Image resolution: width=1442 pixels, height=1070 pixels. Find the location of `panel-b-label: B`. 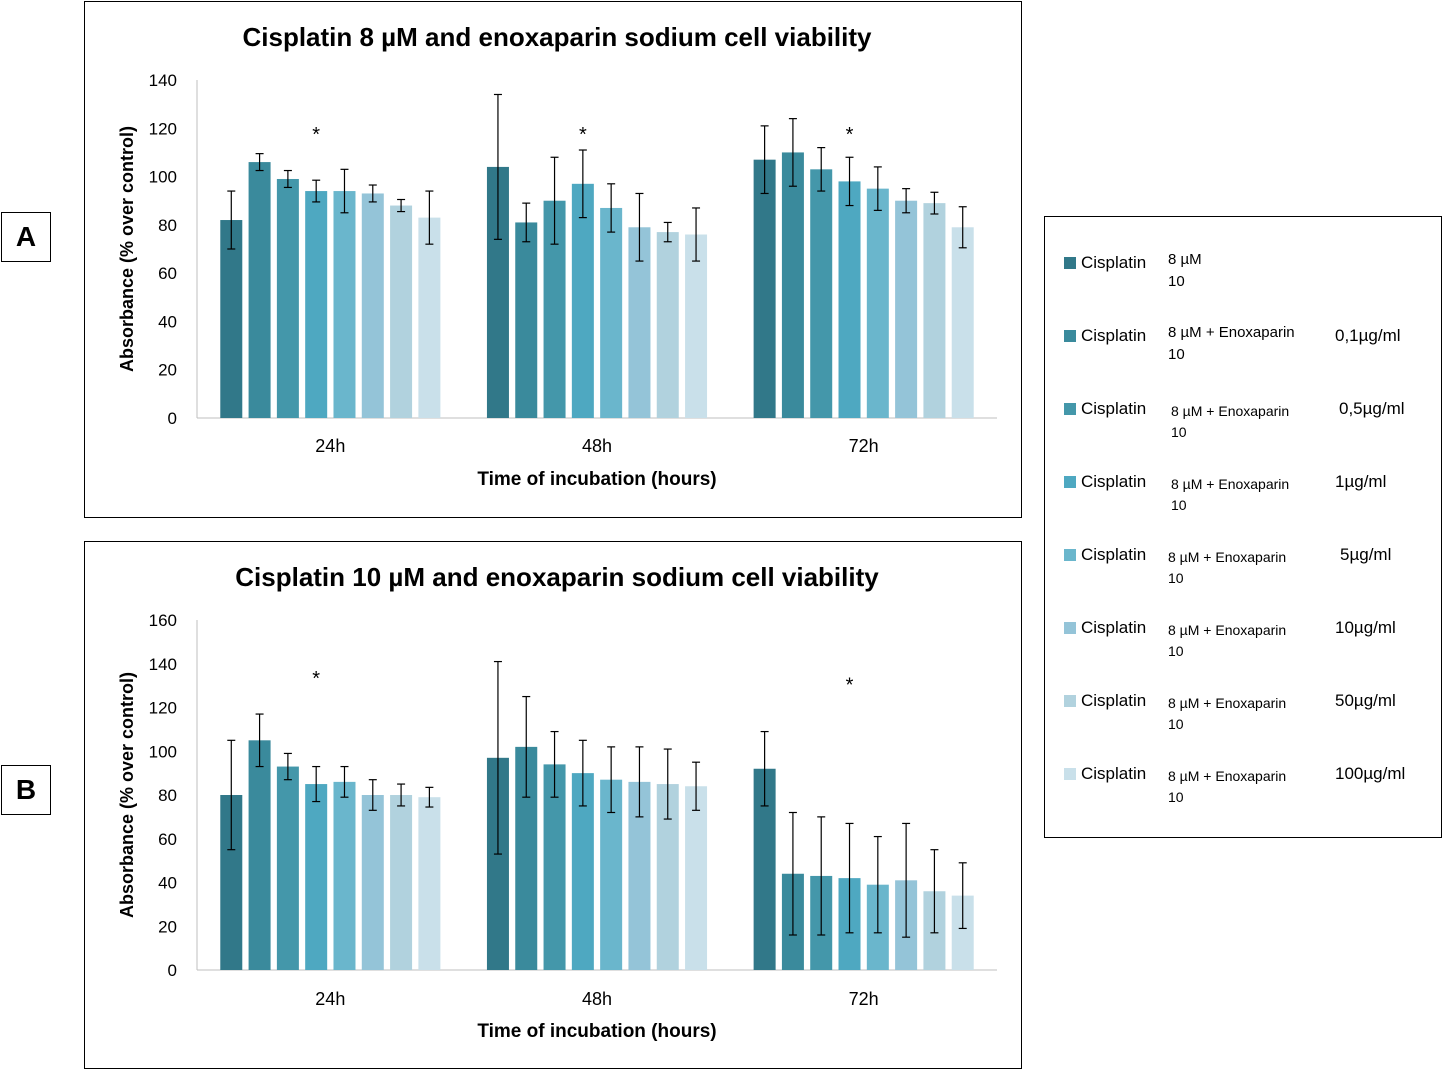

panel-b-label: B is located at coordinates (26, 790).